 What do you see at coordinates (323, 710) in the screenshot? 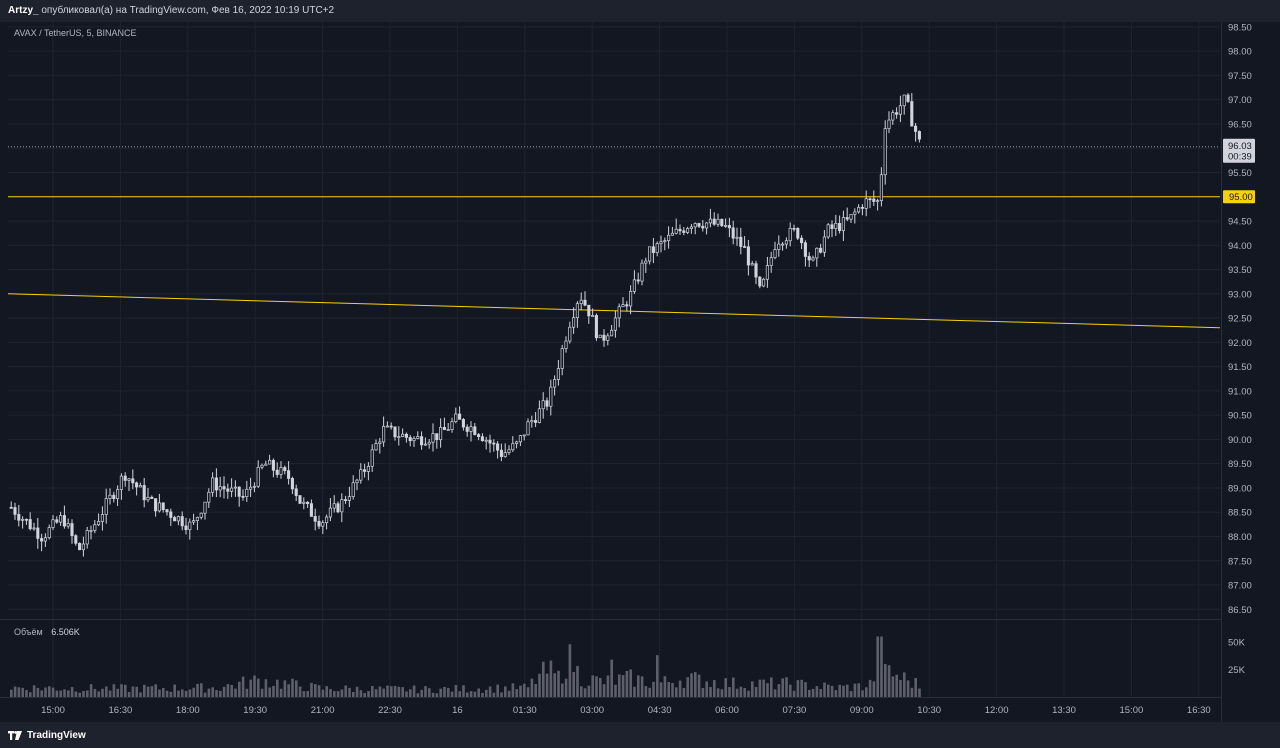
I see `time-tick-label: 21:00` at bounding box center [323, 710].